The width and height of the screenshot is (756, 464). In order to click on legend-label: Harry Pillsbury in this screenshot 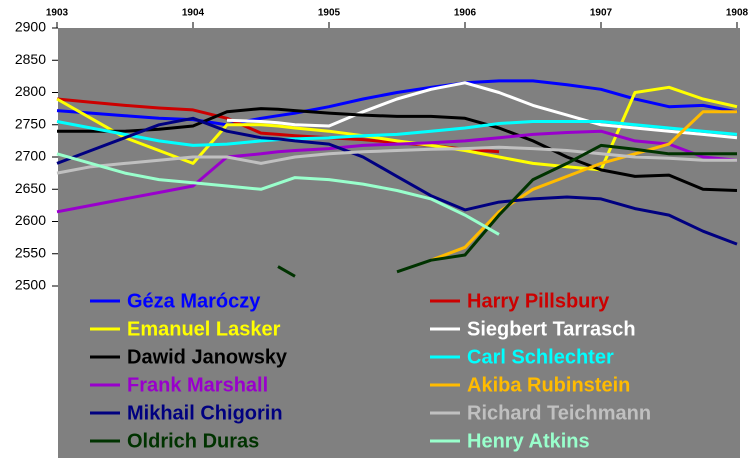, I will do `click(538, 301)`.